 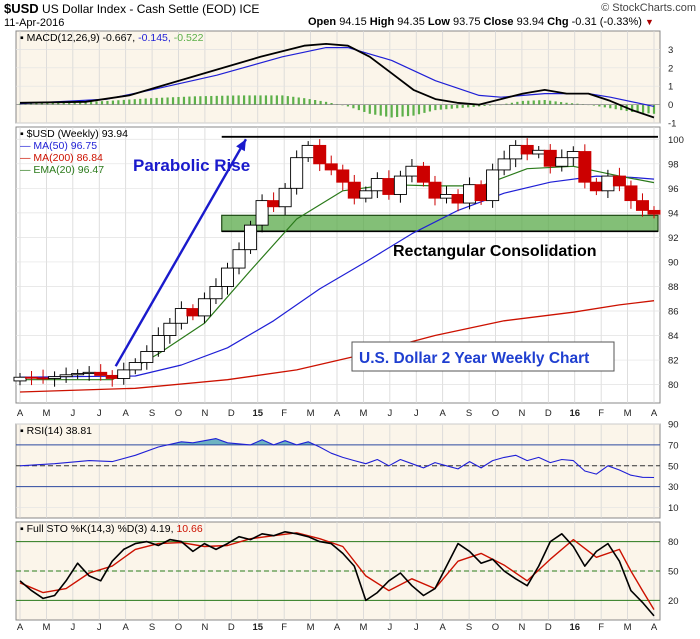 I want to click on macd-y-tick: 3, so click(x=670, y=50).